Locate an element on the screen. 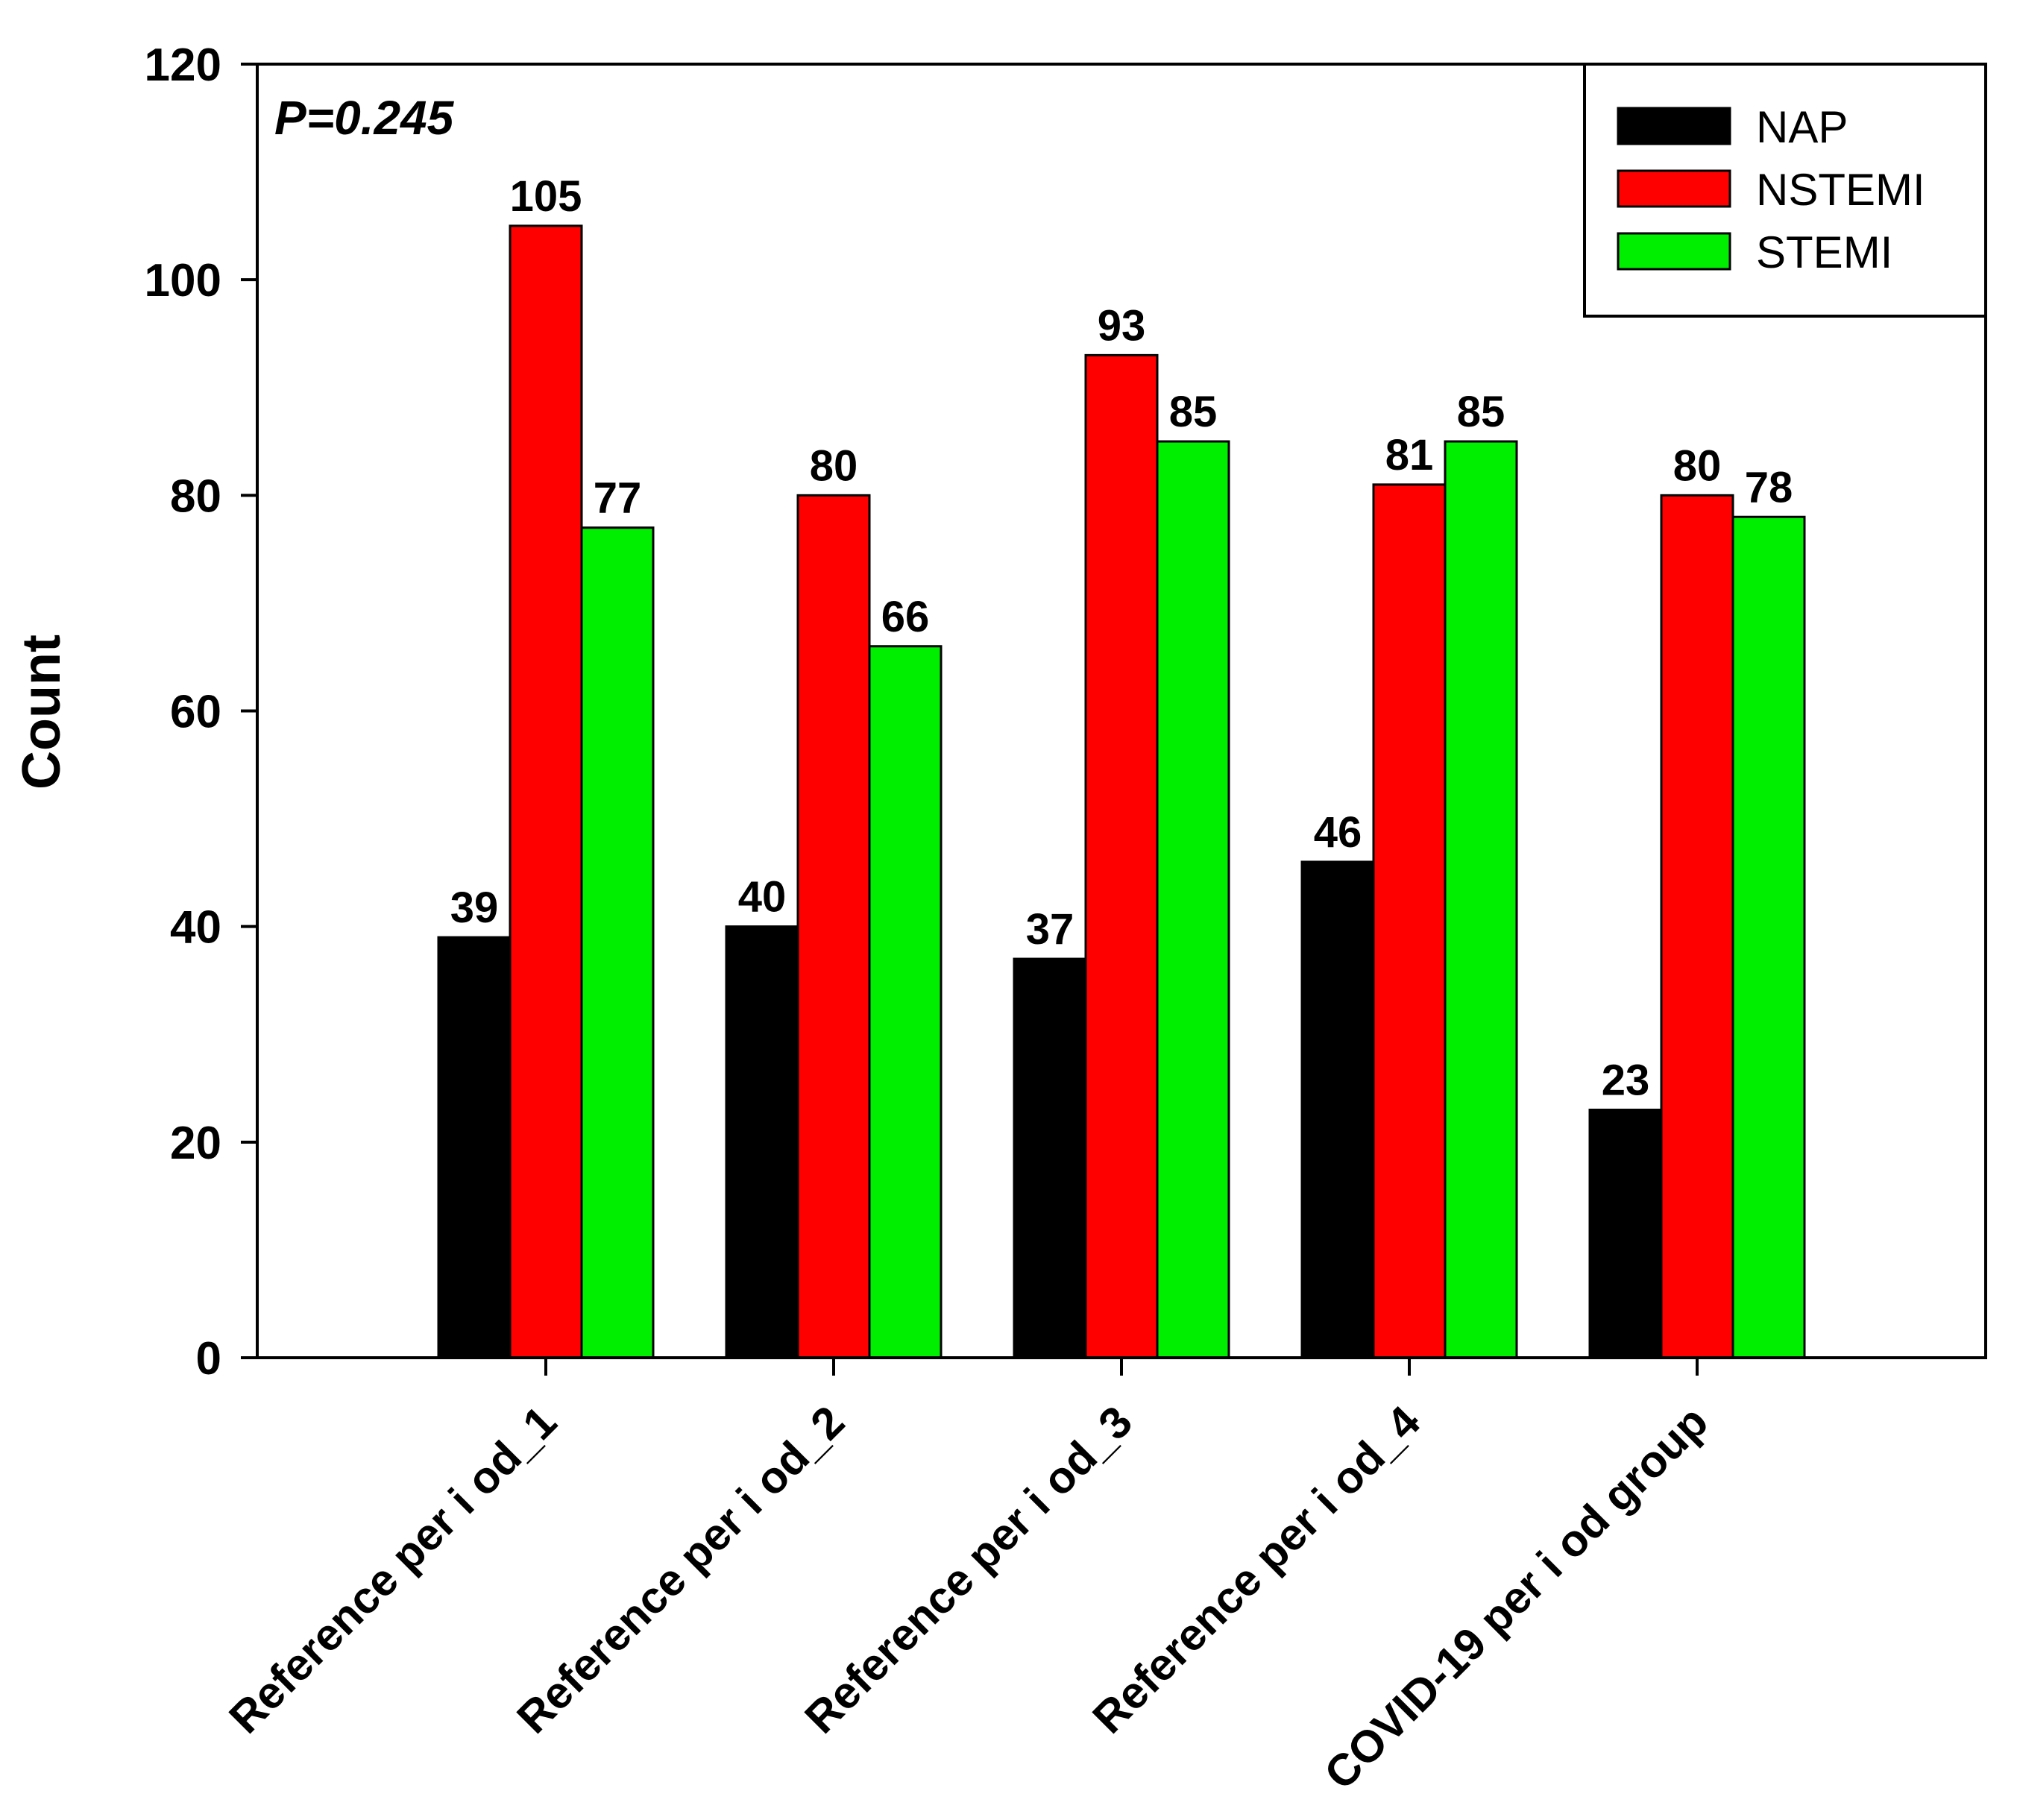 The height and width of the screenshot is (1820, 2017). legend-label-stemi: STEMI is located at coordinates (1824, 252).